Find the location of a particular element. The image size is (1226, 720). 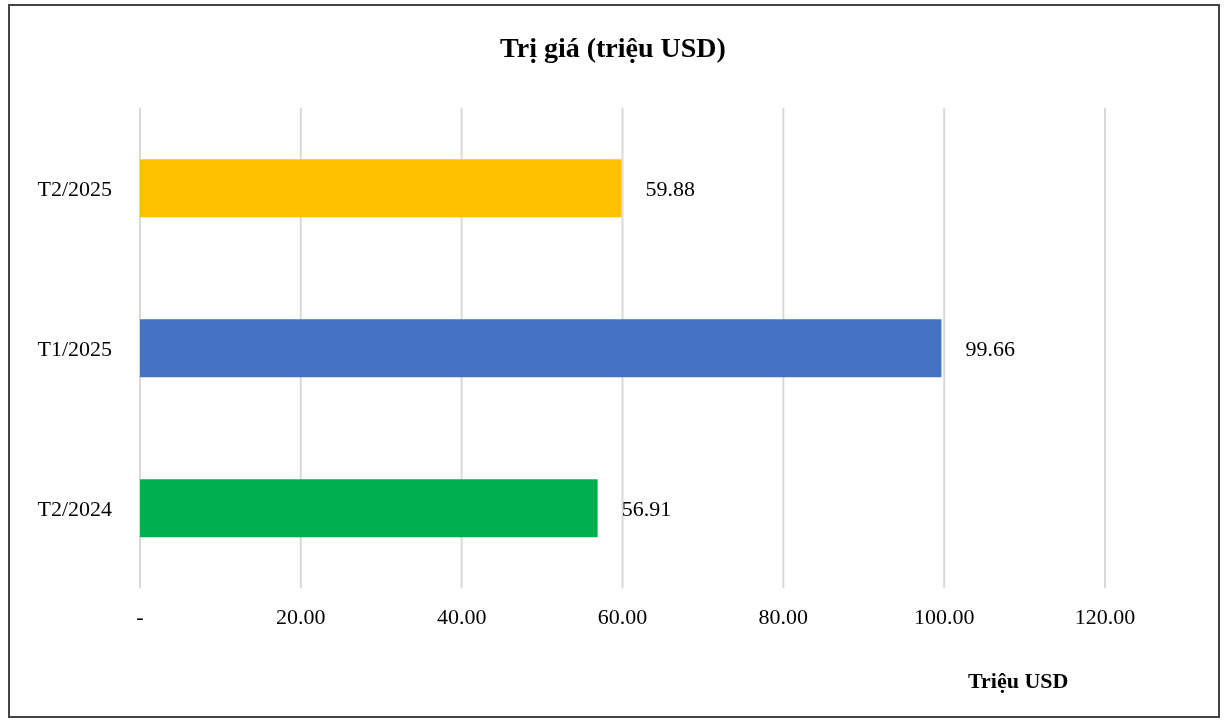

y-tick-label: T2/2025 is located at coordinates (74, 188).